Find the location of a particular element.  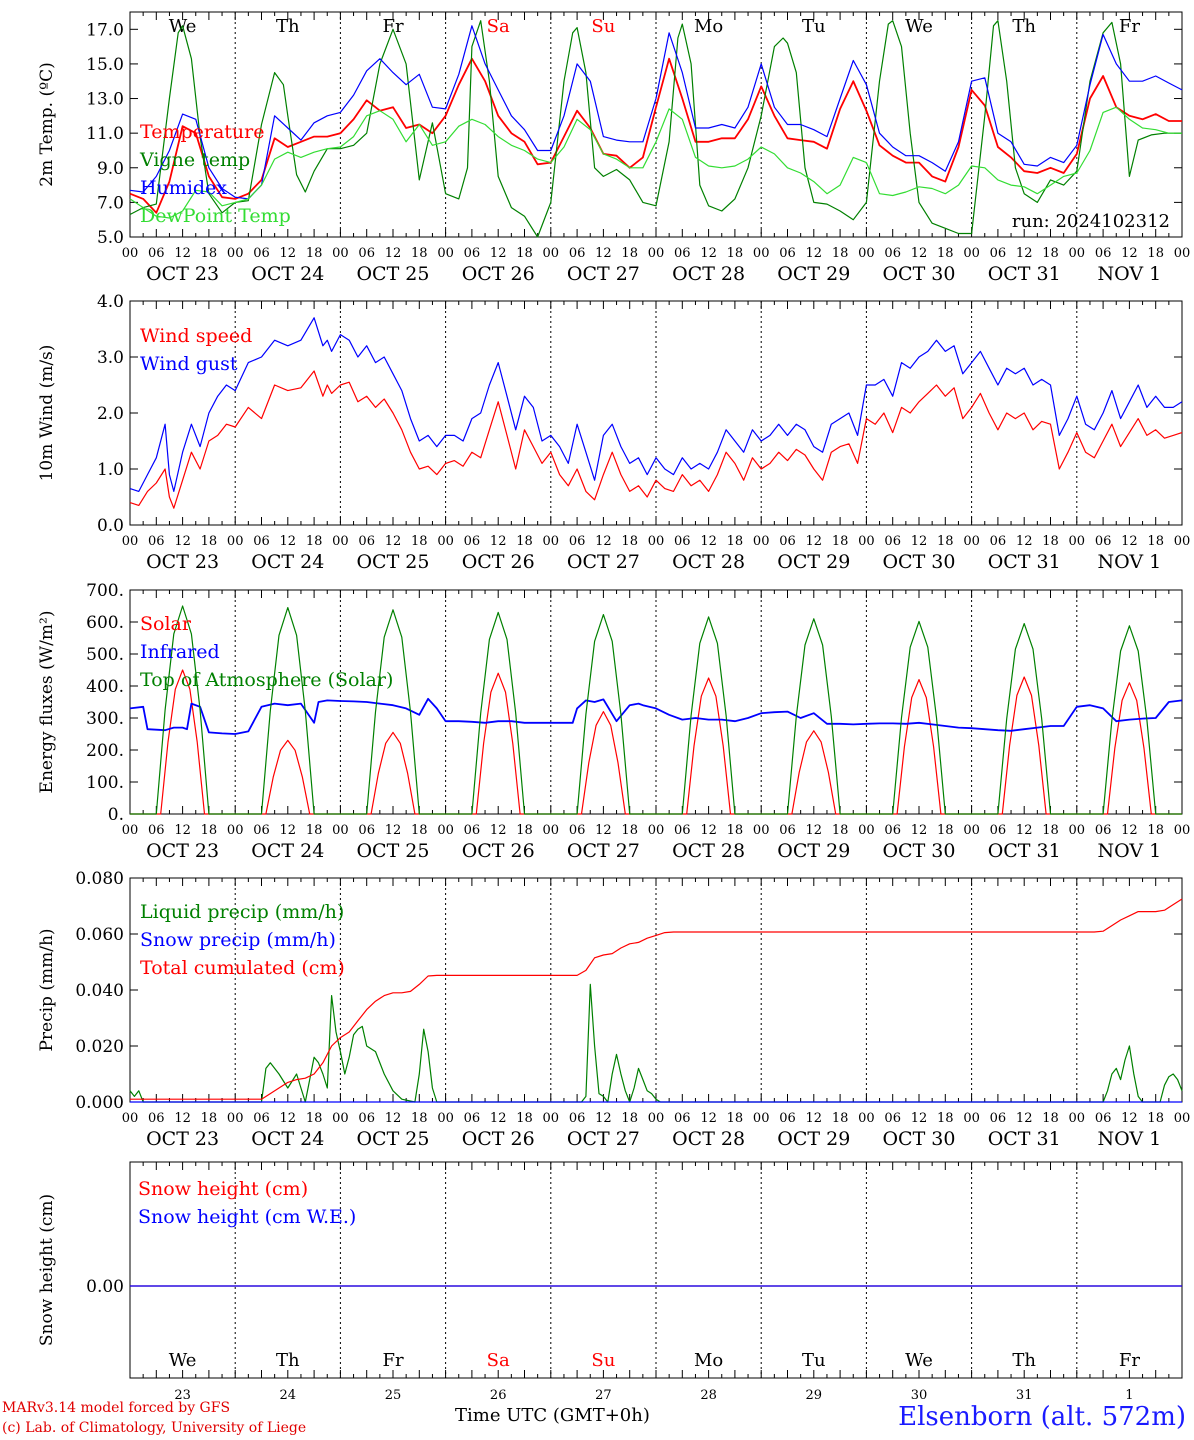

y-tick-label: 0.040 is located at coordinates (99, 991).